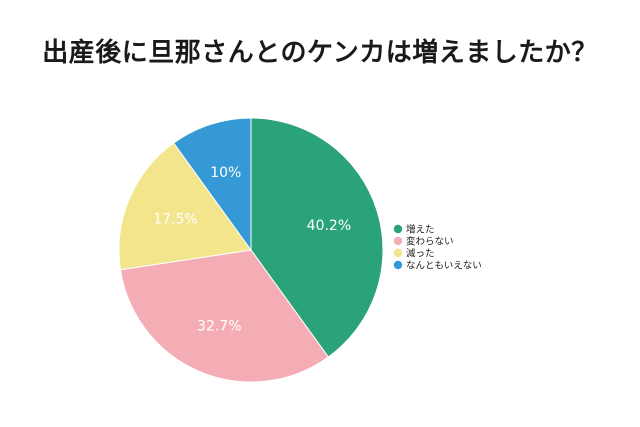  Describe the element at coordinates (420, 230) in the screenshot. I see `legend-label-1: 増えた` at that location.